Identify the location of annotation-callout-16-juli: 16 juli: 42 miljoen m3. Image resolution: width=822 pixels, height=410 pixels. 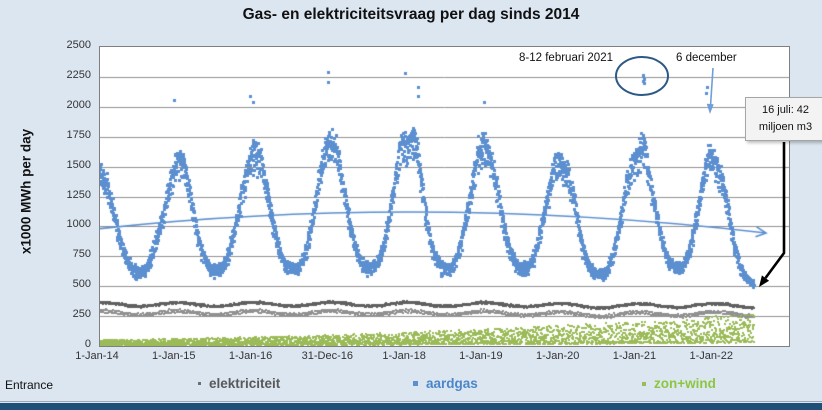
(783, 119).